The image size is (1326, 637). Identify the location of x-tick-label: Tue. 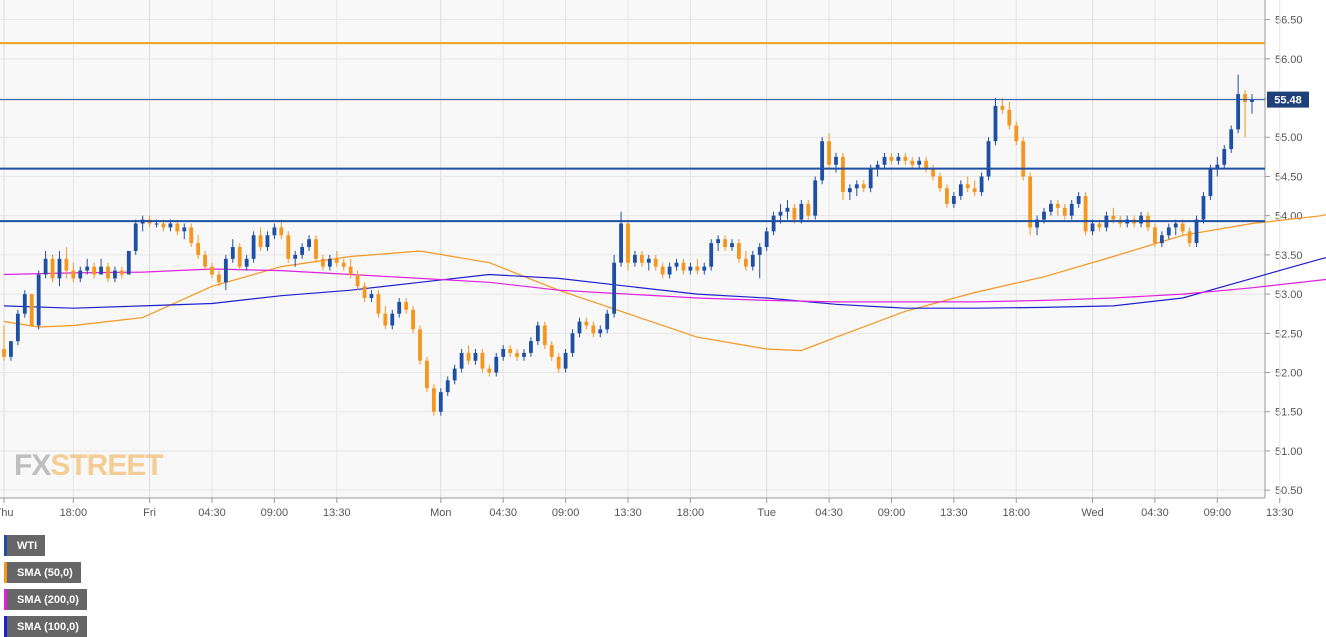
(766, 513).